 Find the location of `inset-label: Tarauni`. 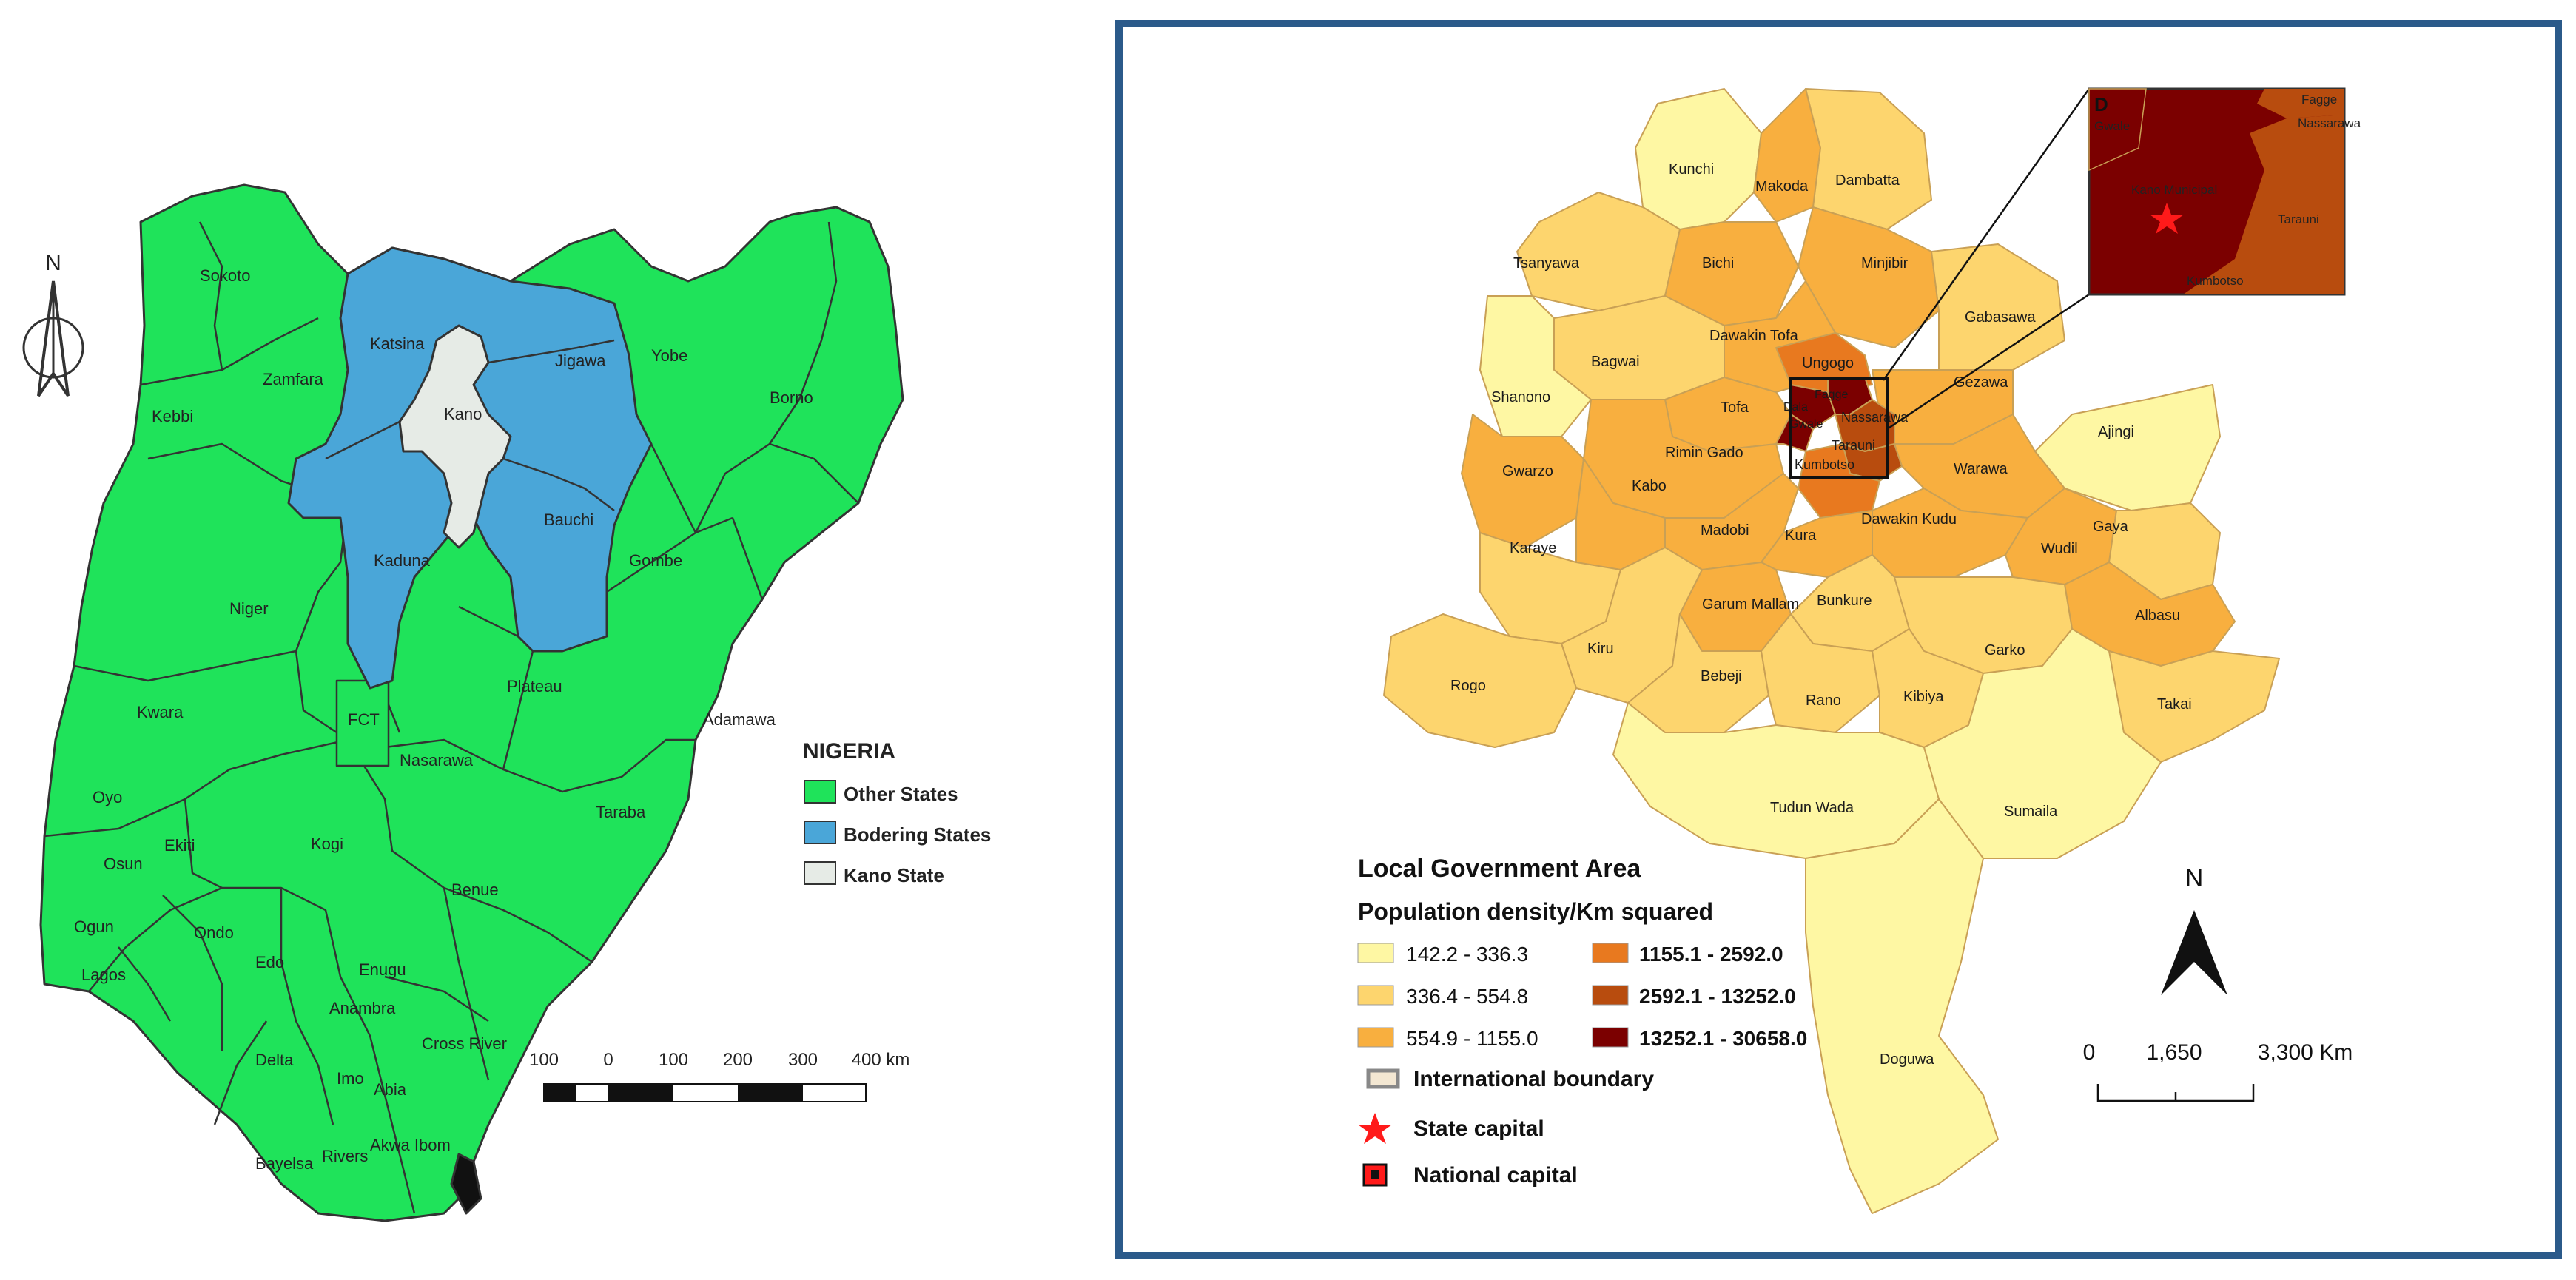

inset-label: Tarauni is located at coordinates (2298, 219).